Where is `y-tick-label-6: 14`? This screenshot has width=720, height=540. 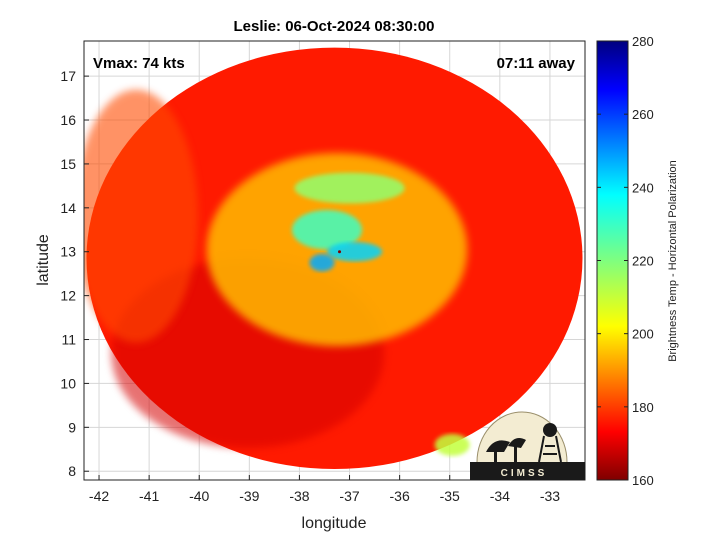 y-tick-label-6: 14 is located at coordinates (68, 208).